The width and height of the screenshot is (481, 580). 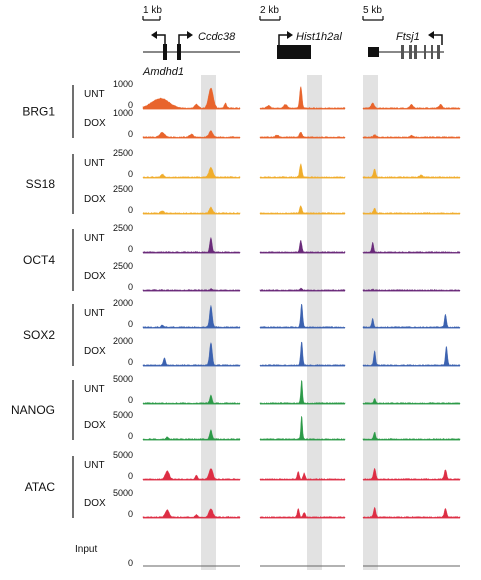 I want to click on highlight-band-locus2, so click(x=314, y=322).